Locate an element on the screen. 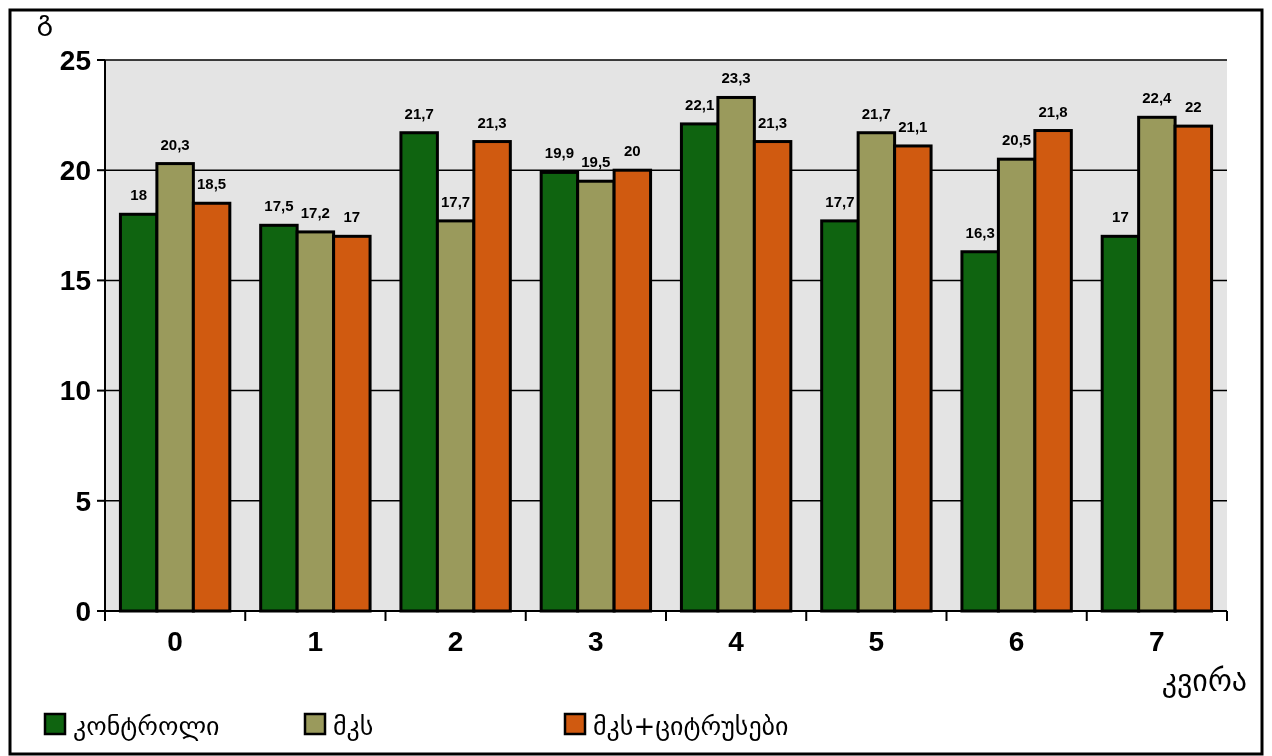 The width and height of the screenshot is (1272, 756). y-tick-label: 25 is located at coordinates (75, 60).